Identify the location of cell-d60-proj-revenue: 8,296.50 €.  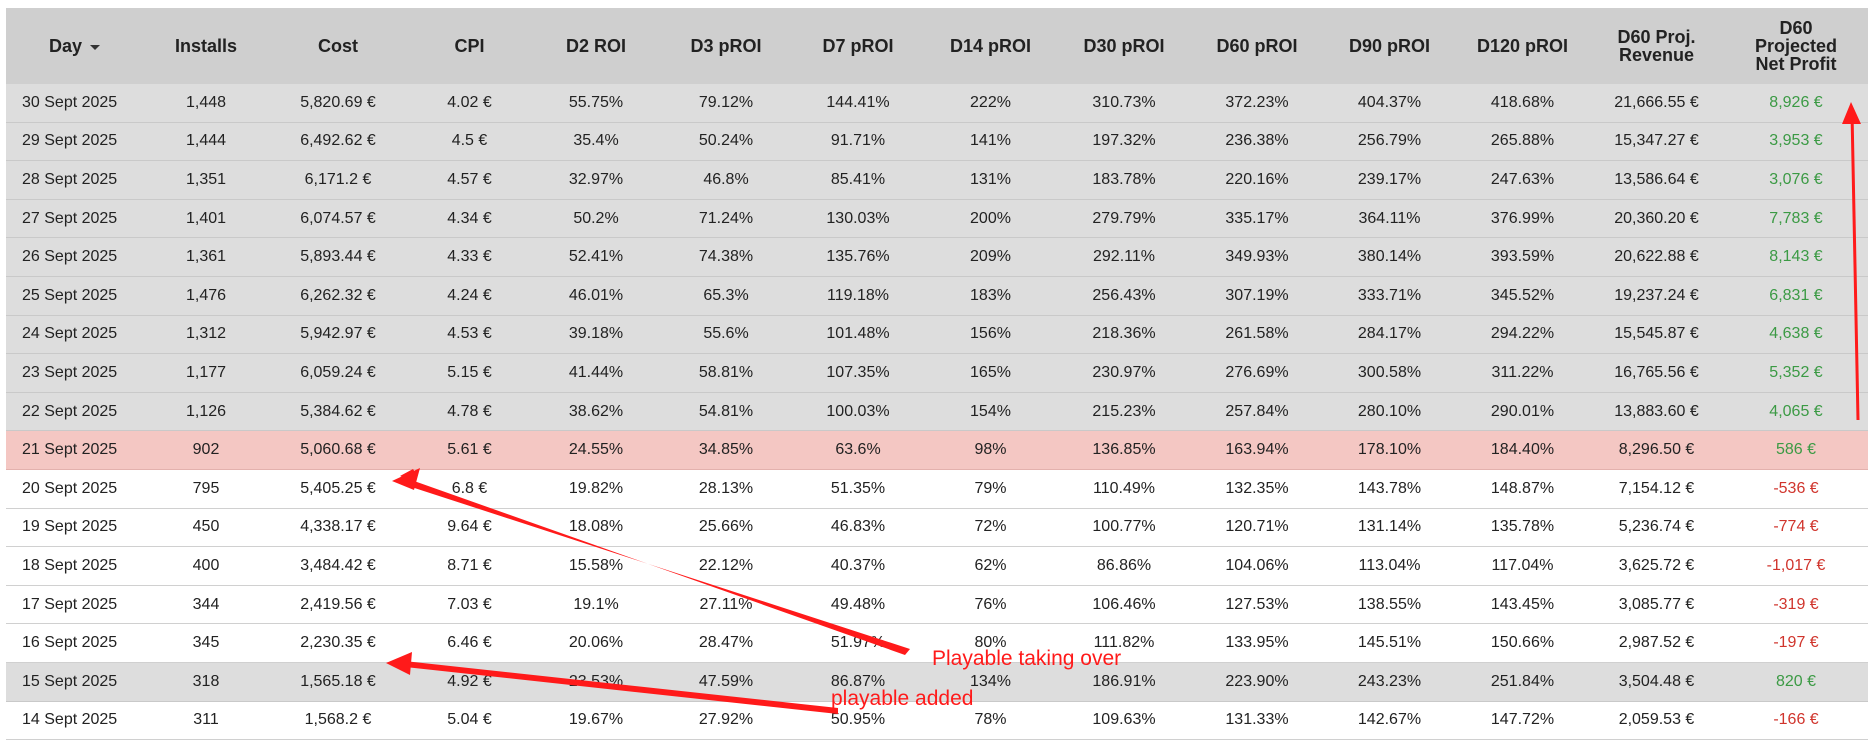
(1656, 450).